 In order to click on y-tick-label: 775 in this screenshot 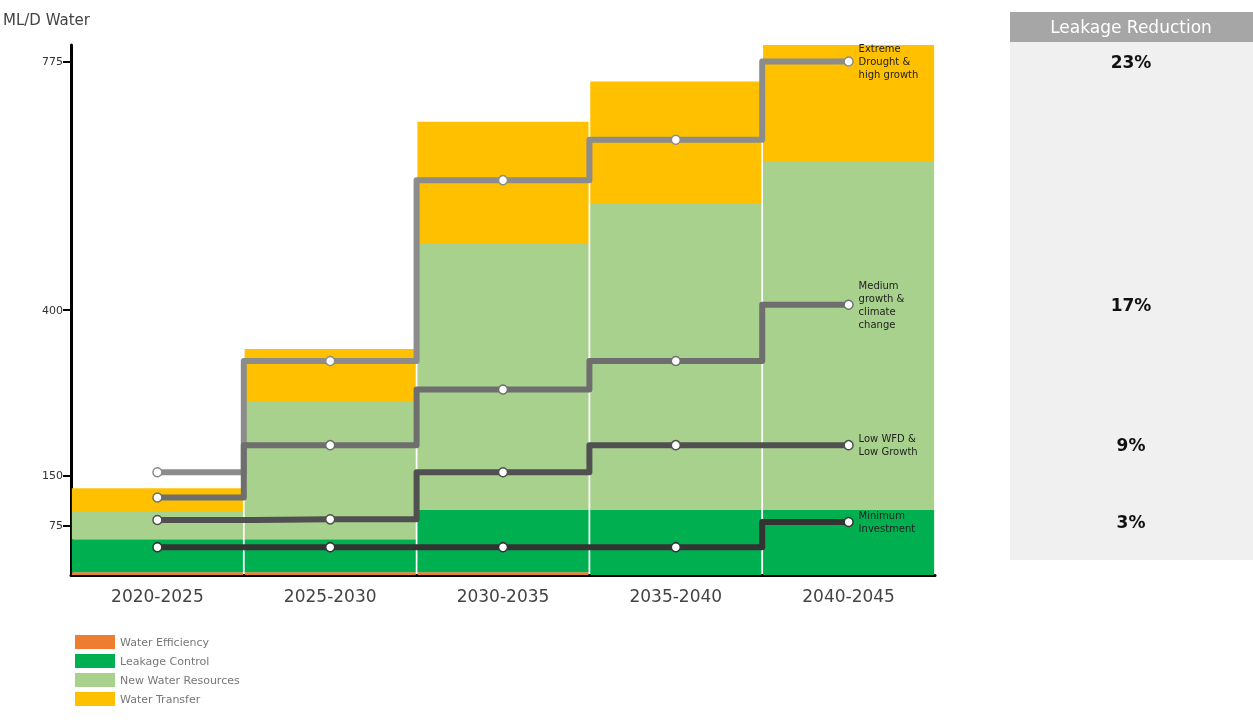, I will do `click(52, 62)`.